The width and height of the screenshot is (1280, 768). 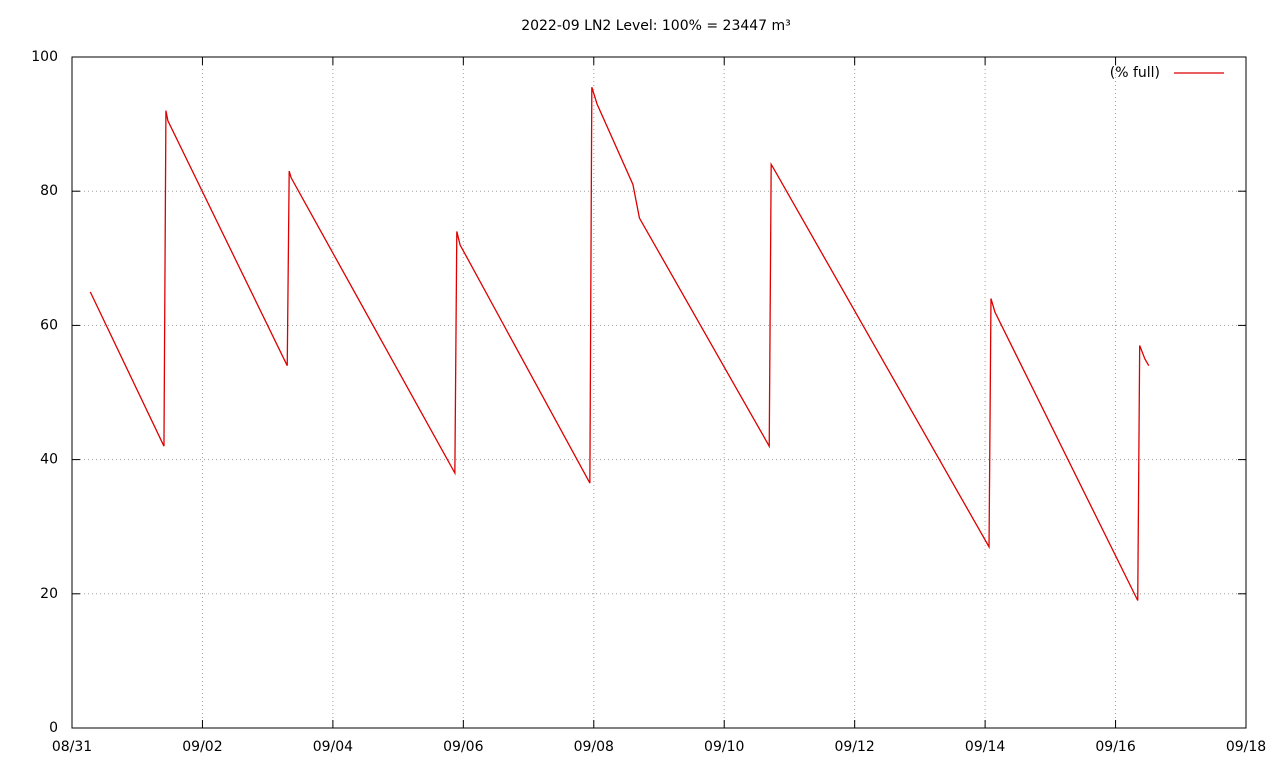 I want to click on y-tick-label: 0, so click(x=53, y=728).